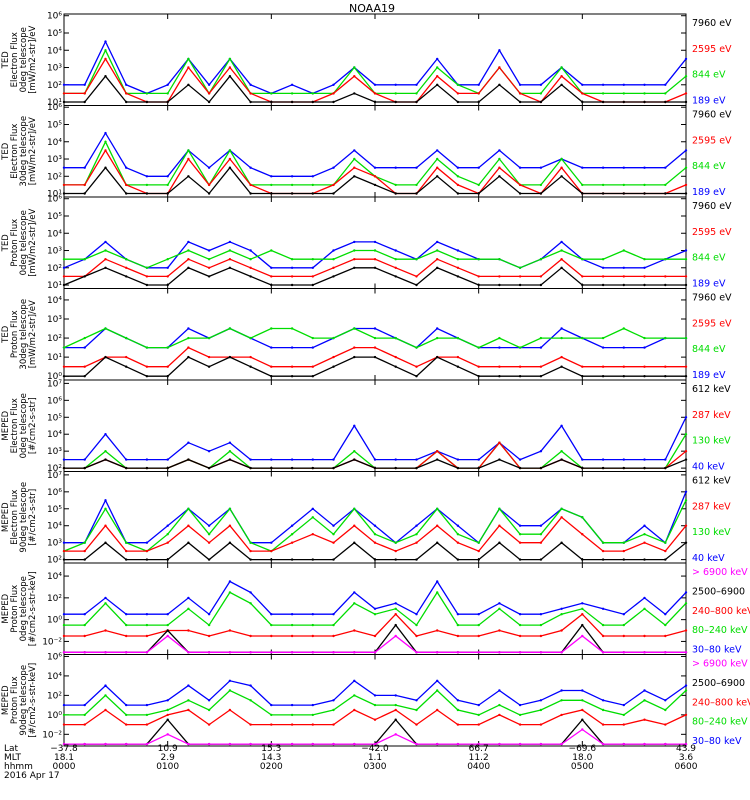 The width and height of the screenshot is (750, 800). I want to click on y-tick-label: 10³, so click(54, 320).